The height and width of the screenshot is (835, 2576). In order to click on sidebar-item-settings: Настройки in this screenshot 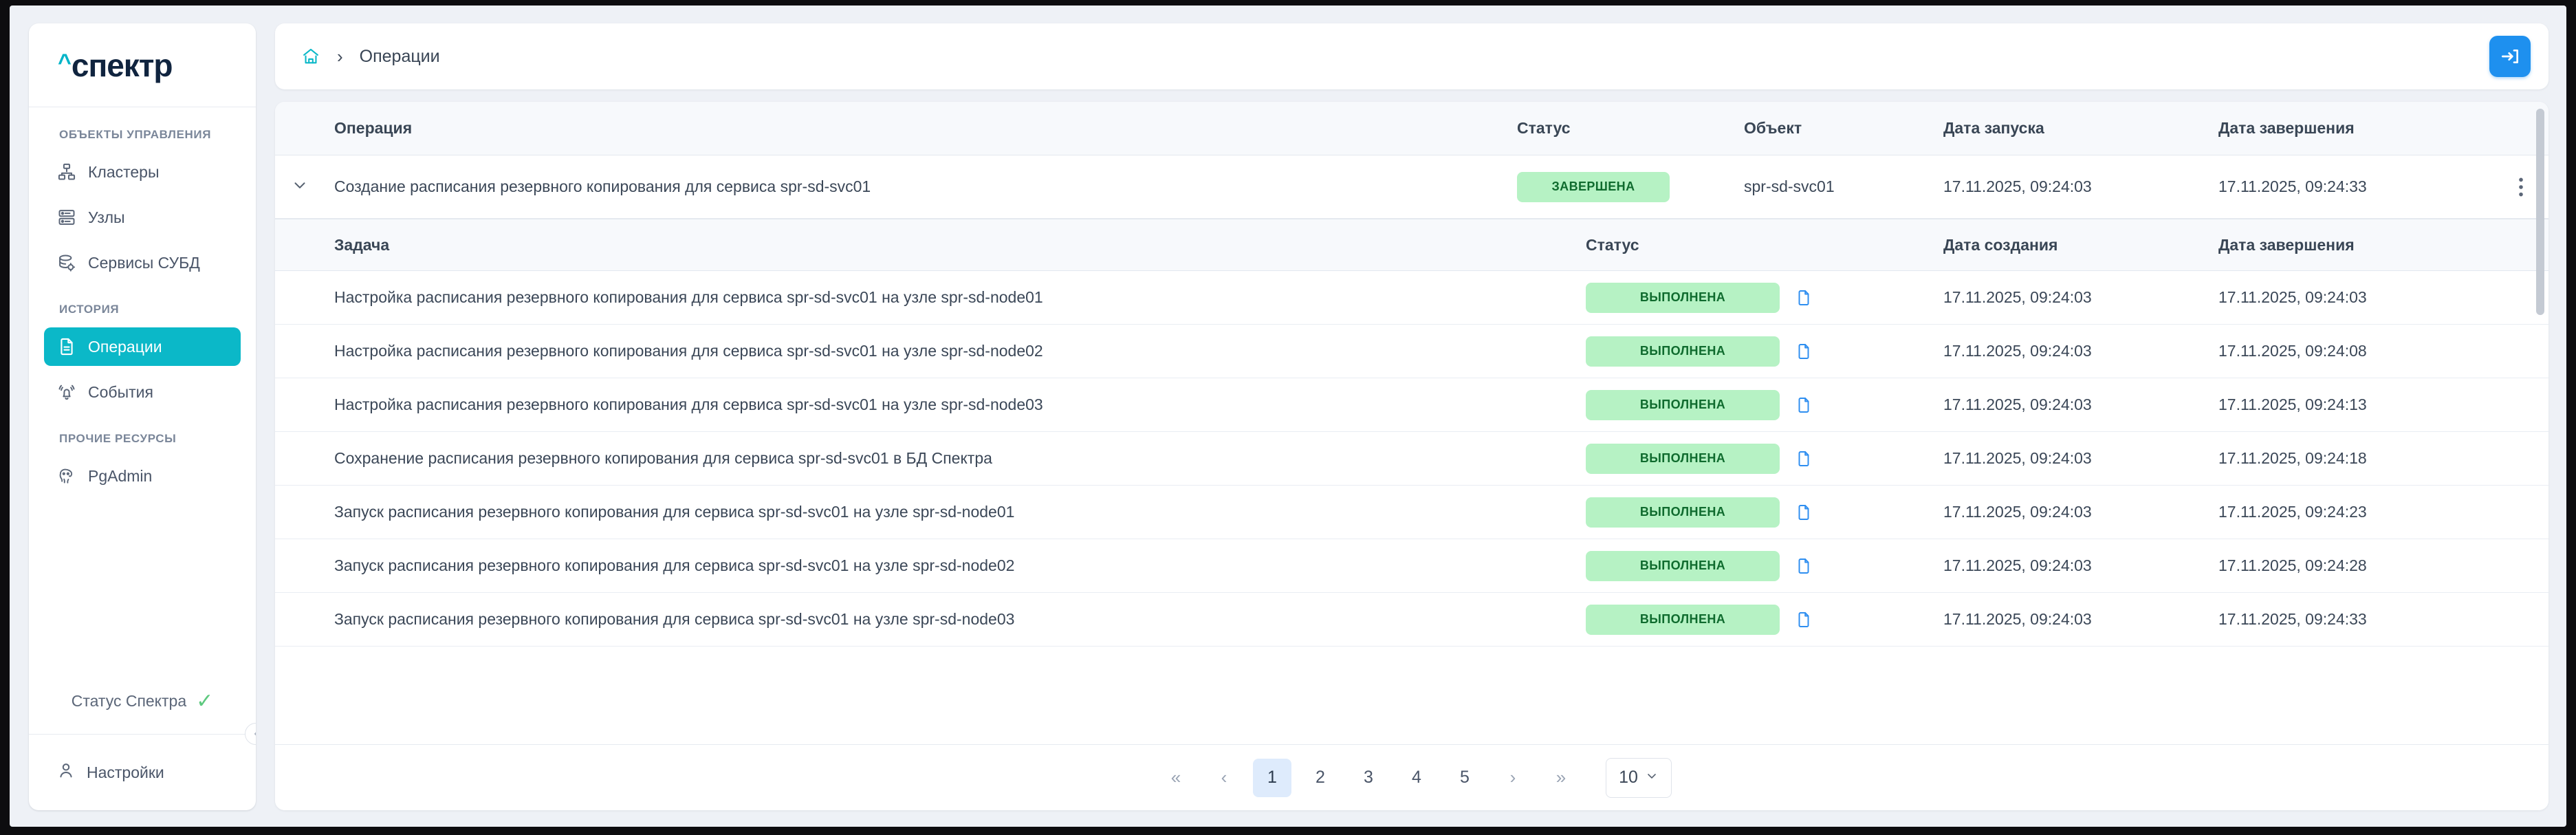, I will do `click(142, 772)`.